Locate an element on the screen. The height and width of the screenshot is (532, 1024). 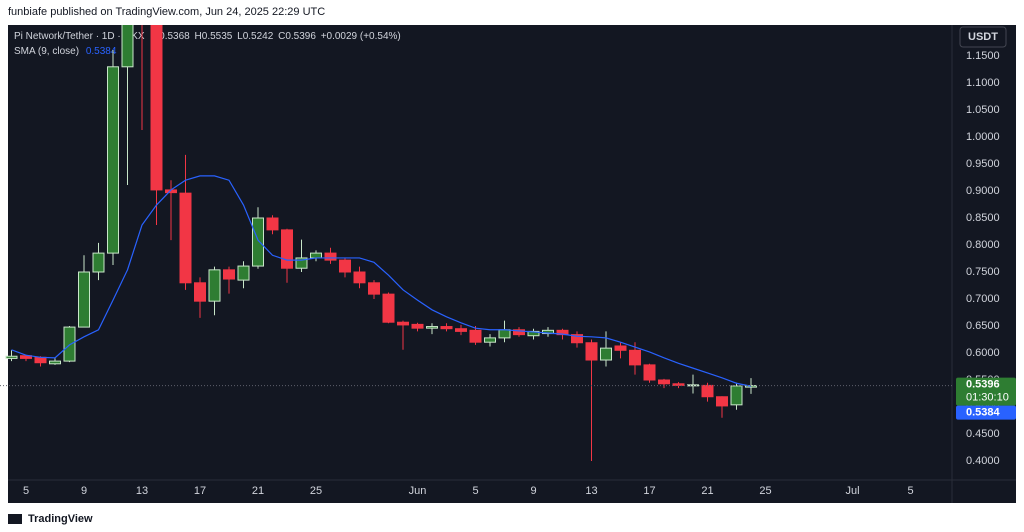
y-tick-label: 0.7500 is located at coordinates (983, 272).